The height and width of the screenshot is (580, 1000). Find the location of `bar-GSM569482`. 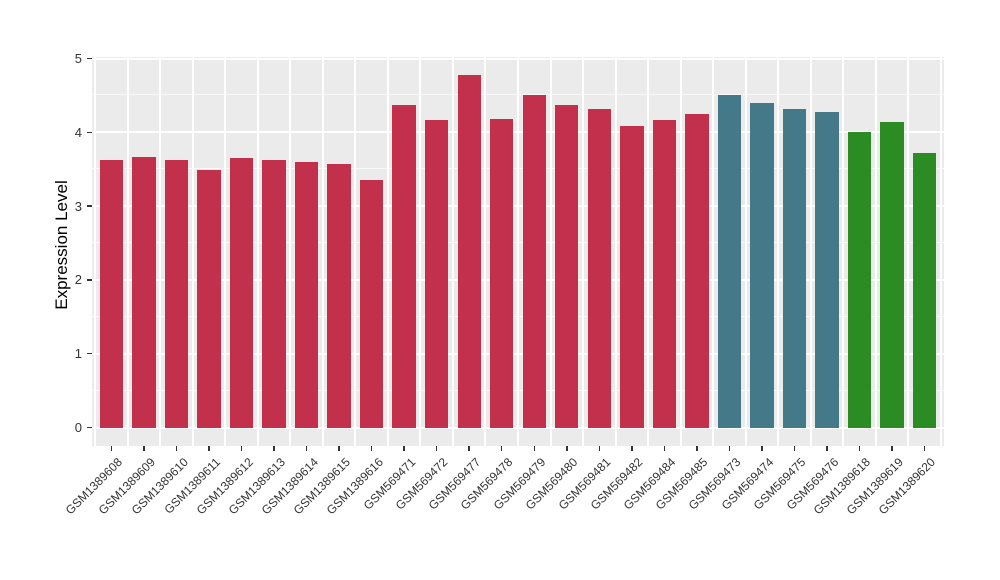

bar-GSM569482 is located at coordinates (632, 276).